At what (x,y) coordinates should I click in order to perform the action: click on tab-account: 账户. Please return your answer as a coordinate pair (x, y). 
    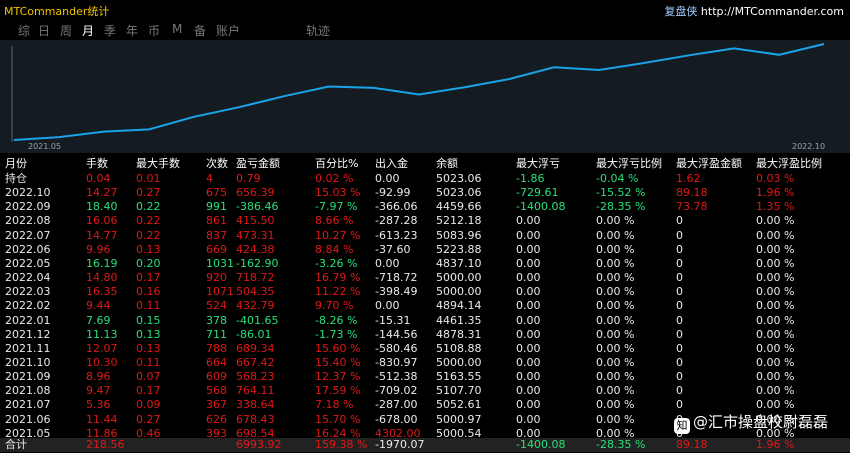
    Looking at the image, I should click on (228, 31).